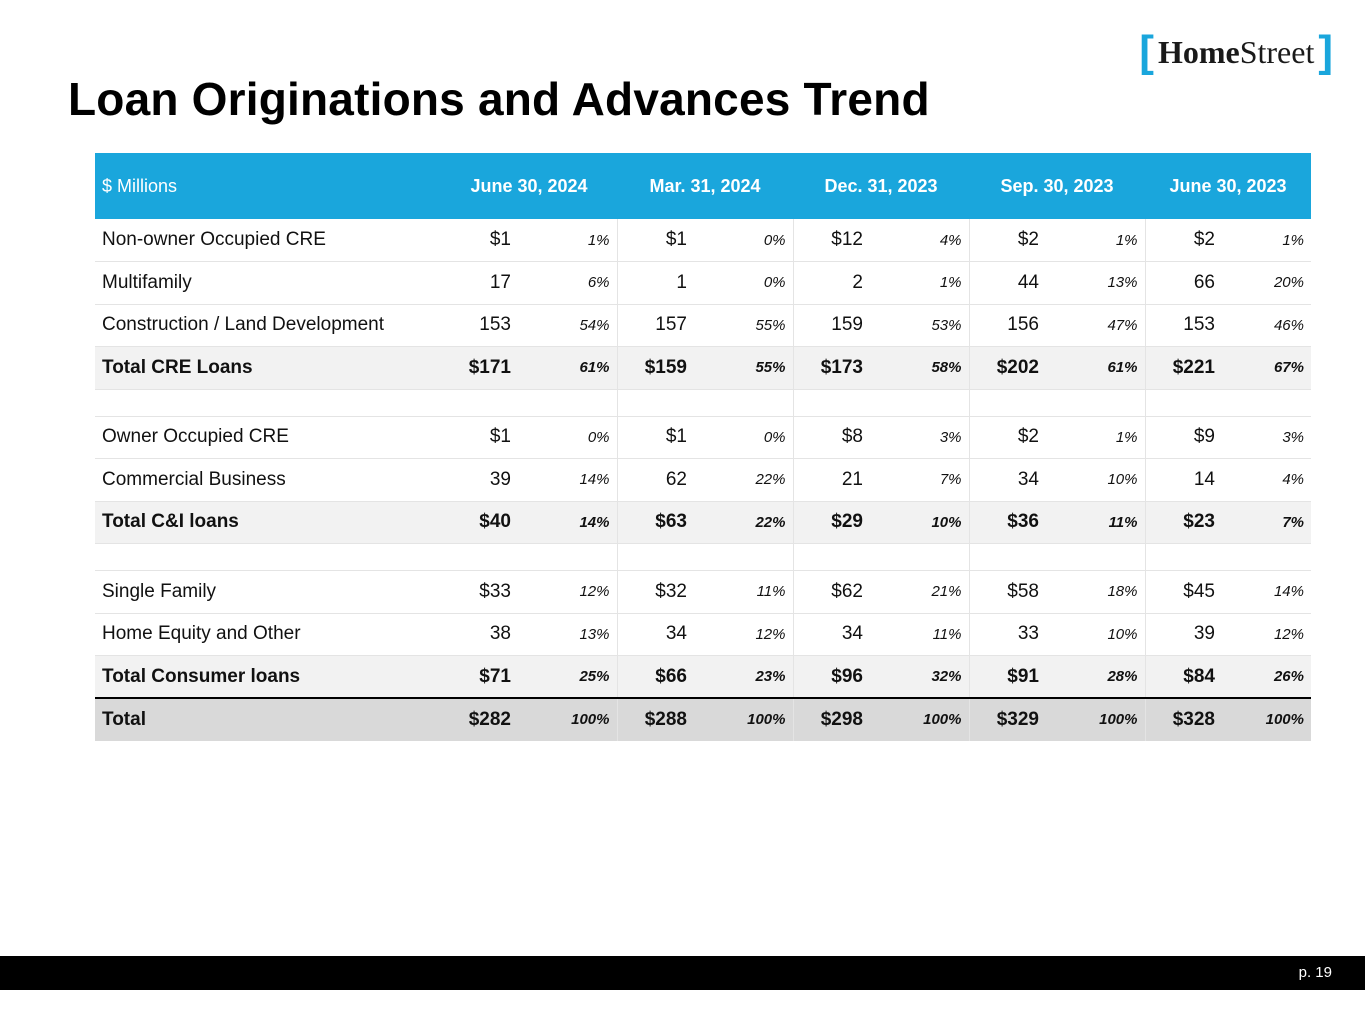  I want to click on amount-cell: 14, so click(1185, 480).